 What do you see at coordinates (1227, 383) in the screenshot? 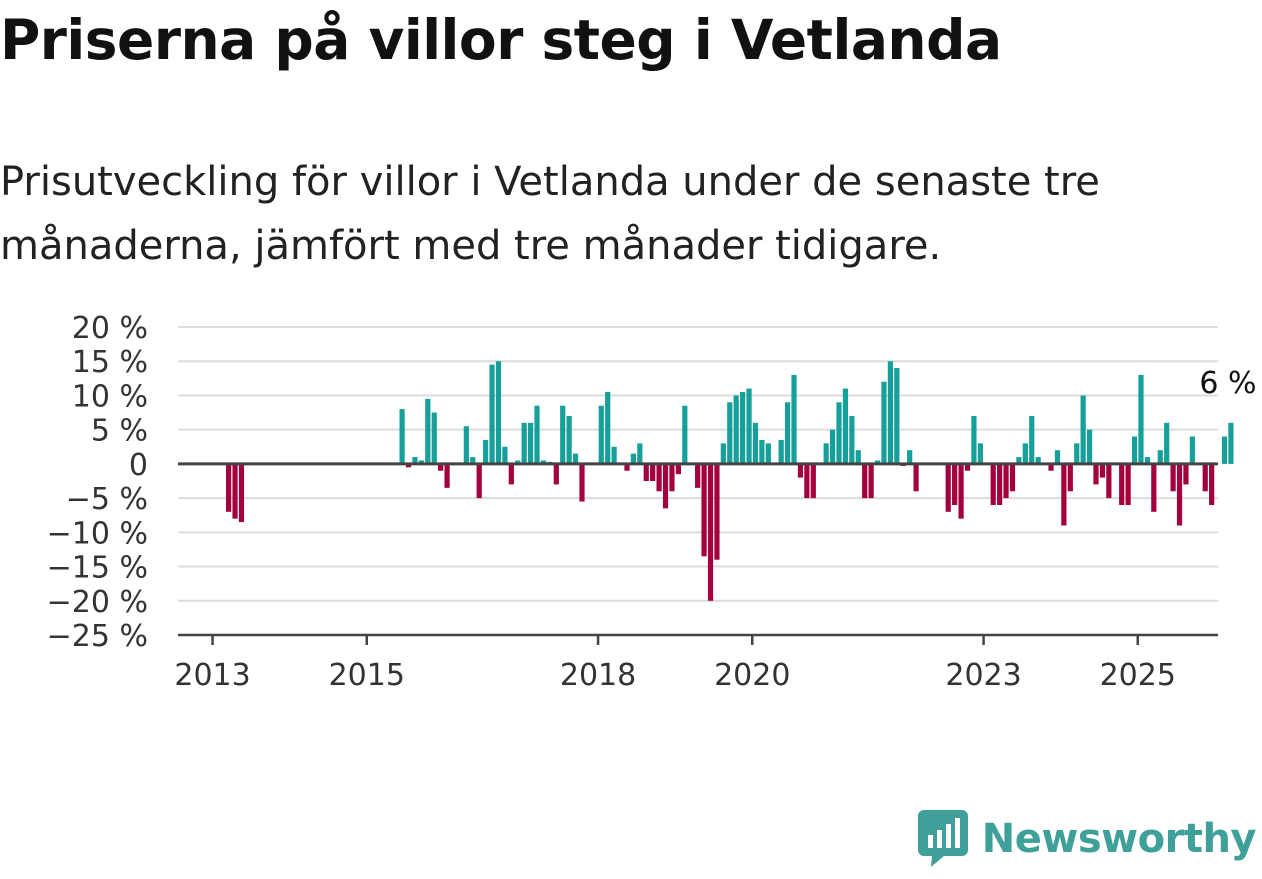
I see `last-value-label: 6 %` at bounding box center [1227, 383].